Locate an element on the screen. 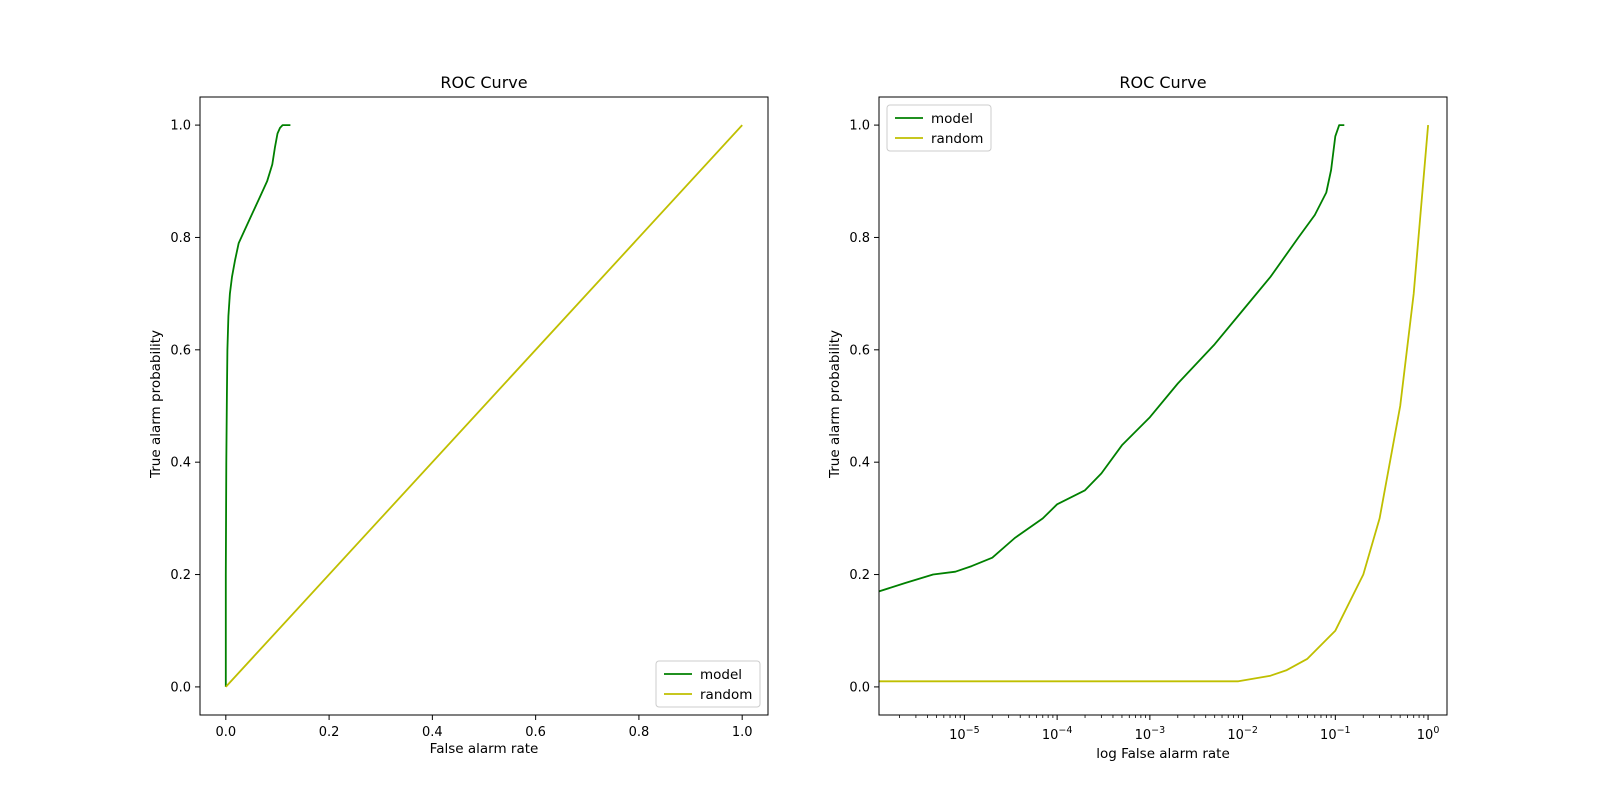  x-tick-label: 0.6 is located at coordinates (535, 732).